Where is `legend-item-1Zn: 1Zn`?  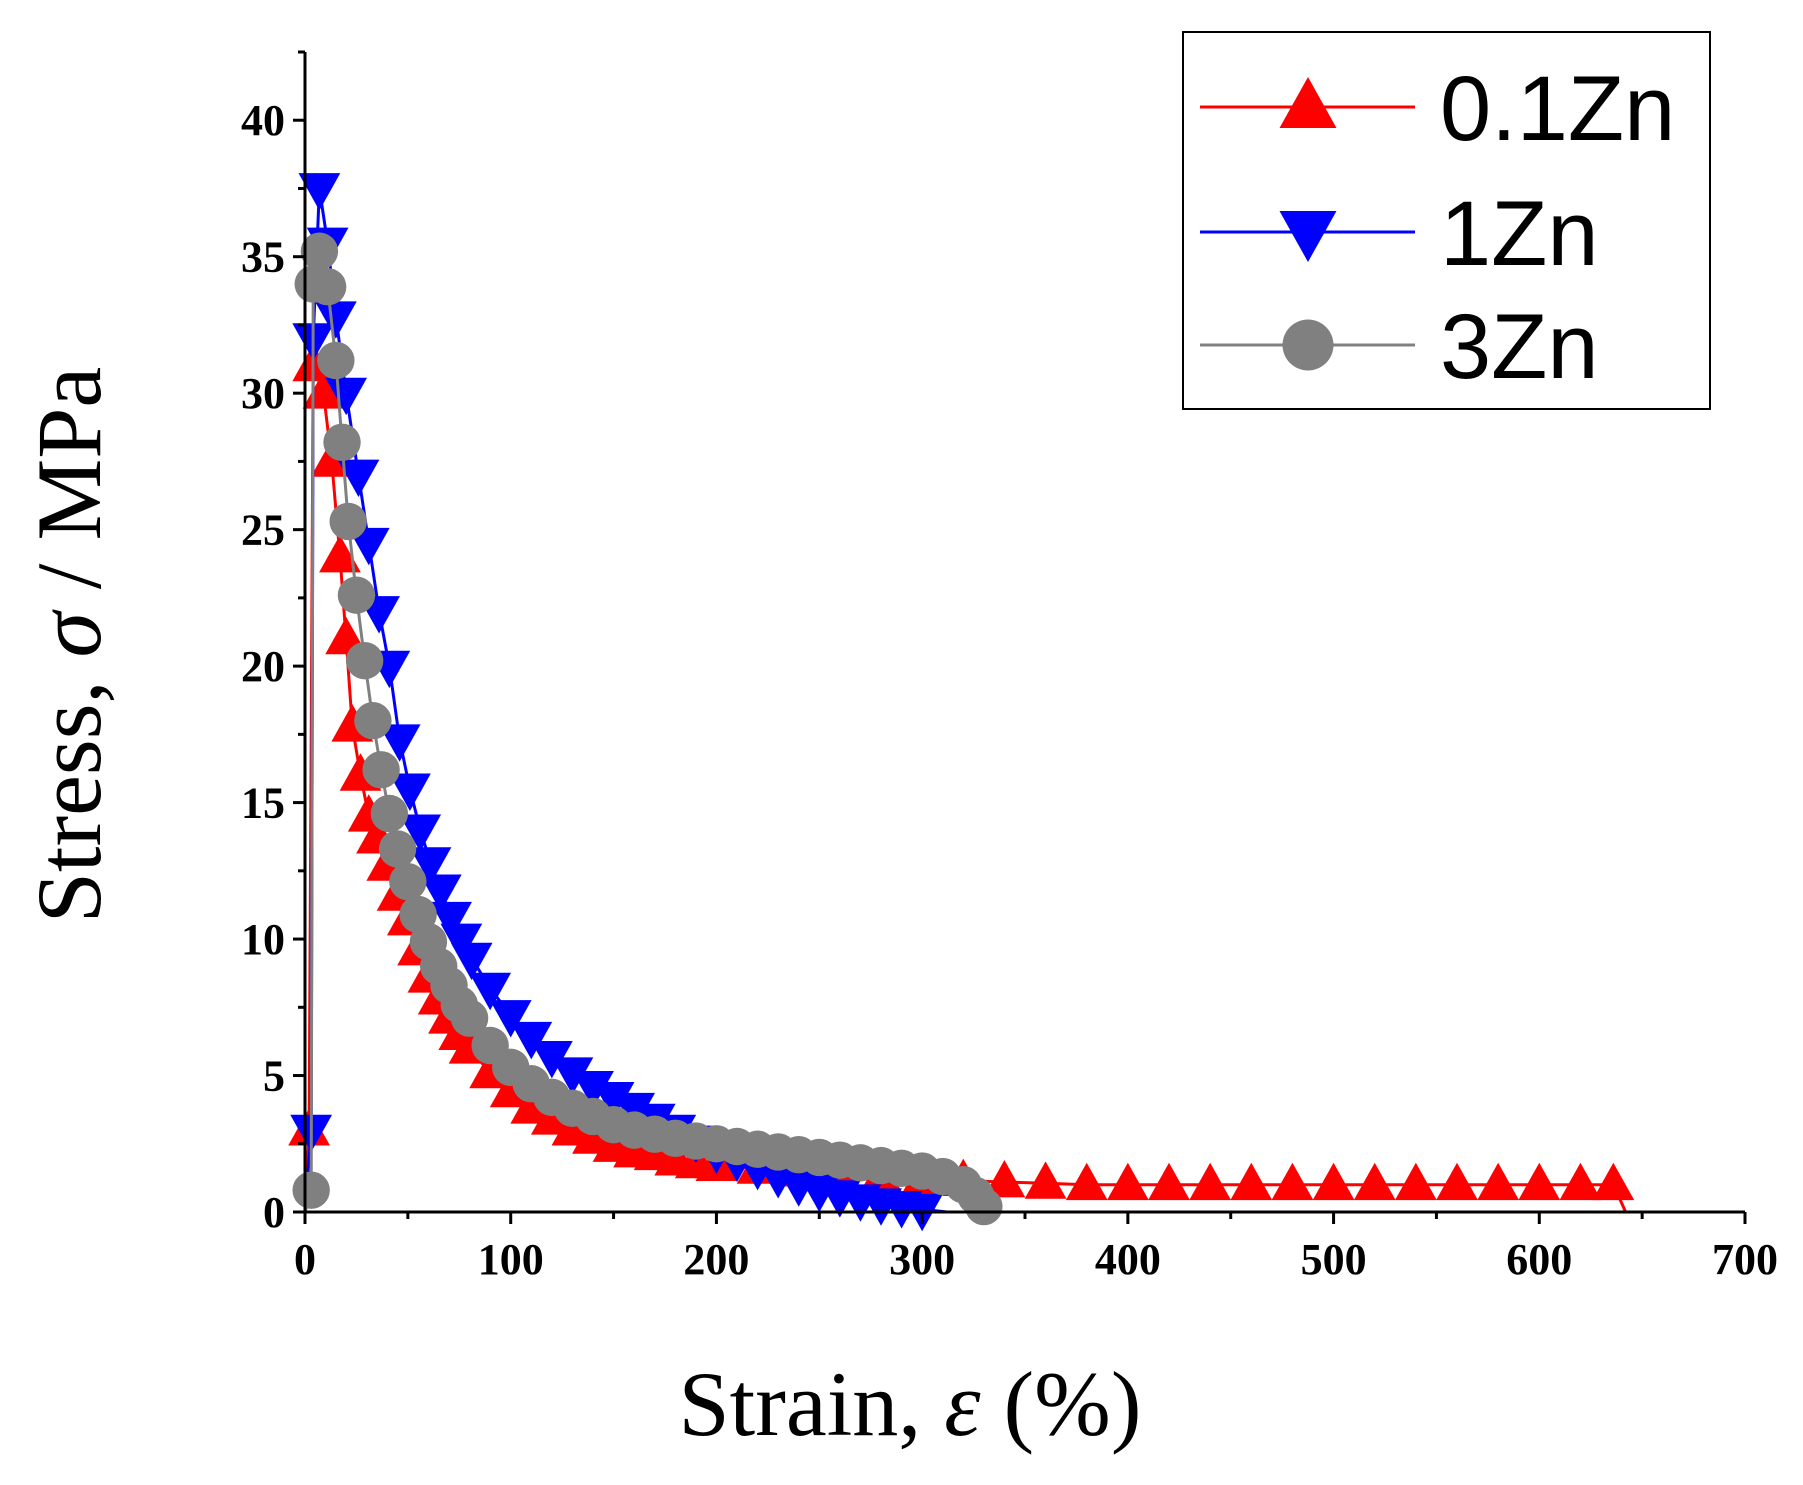 legend-item-1Zn: 1Zn is located at coordinates (1399, 234).